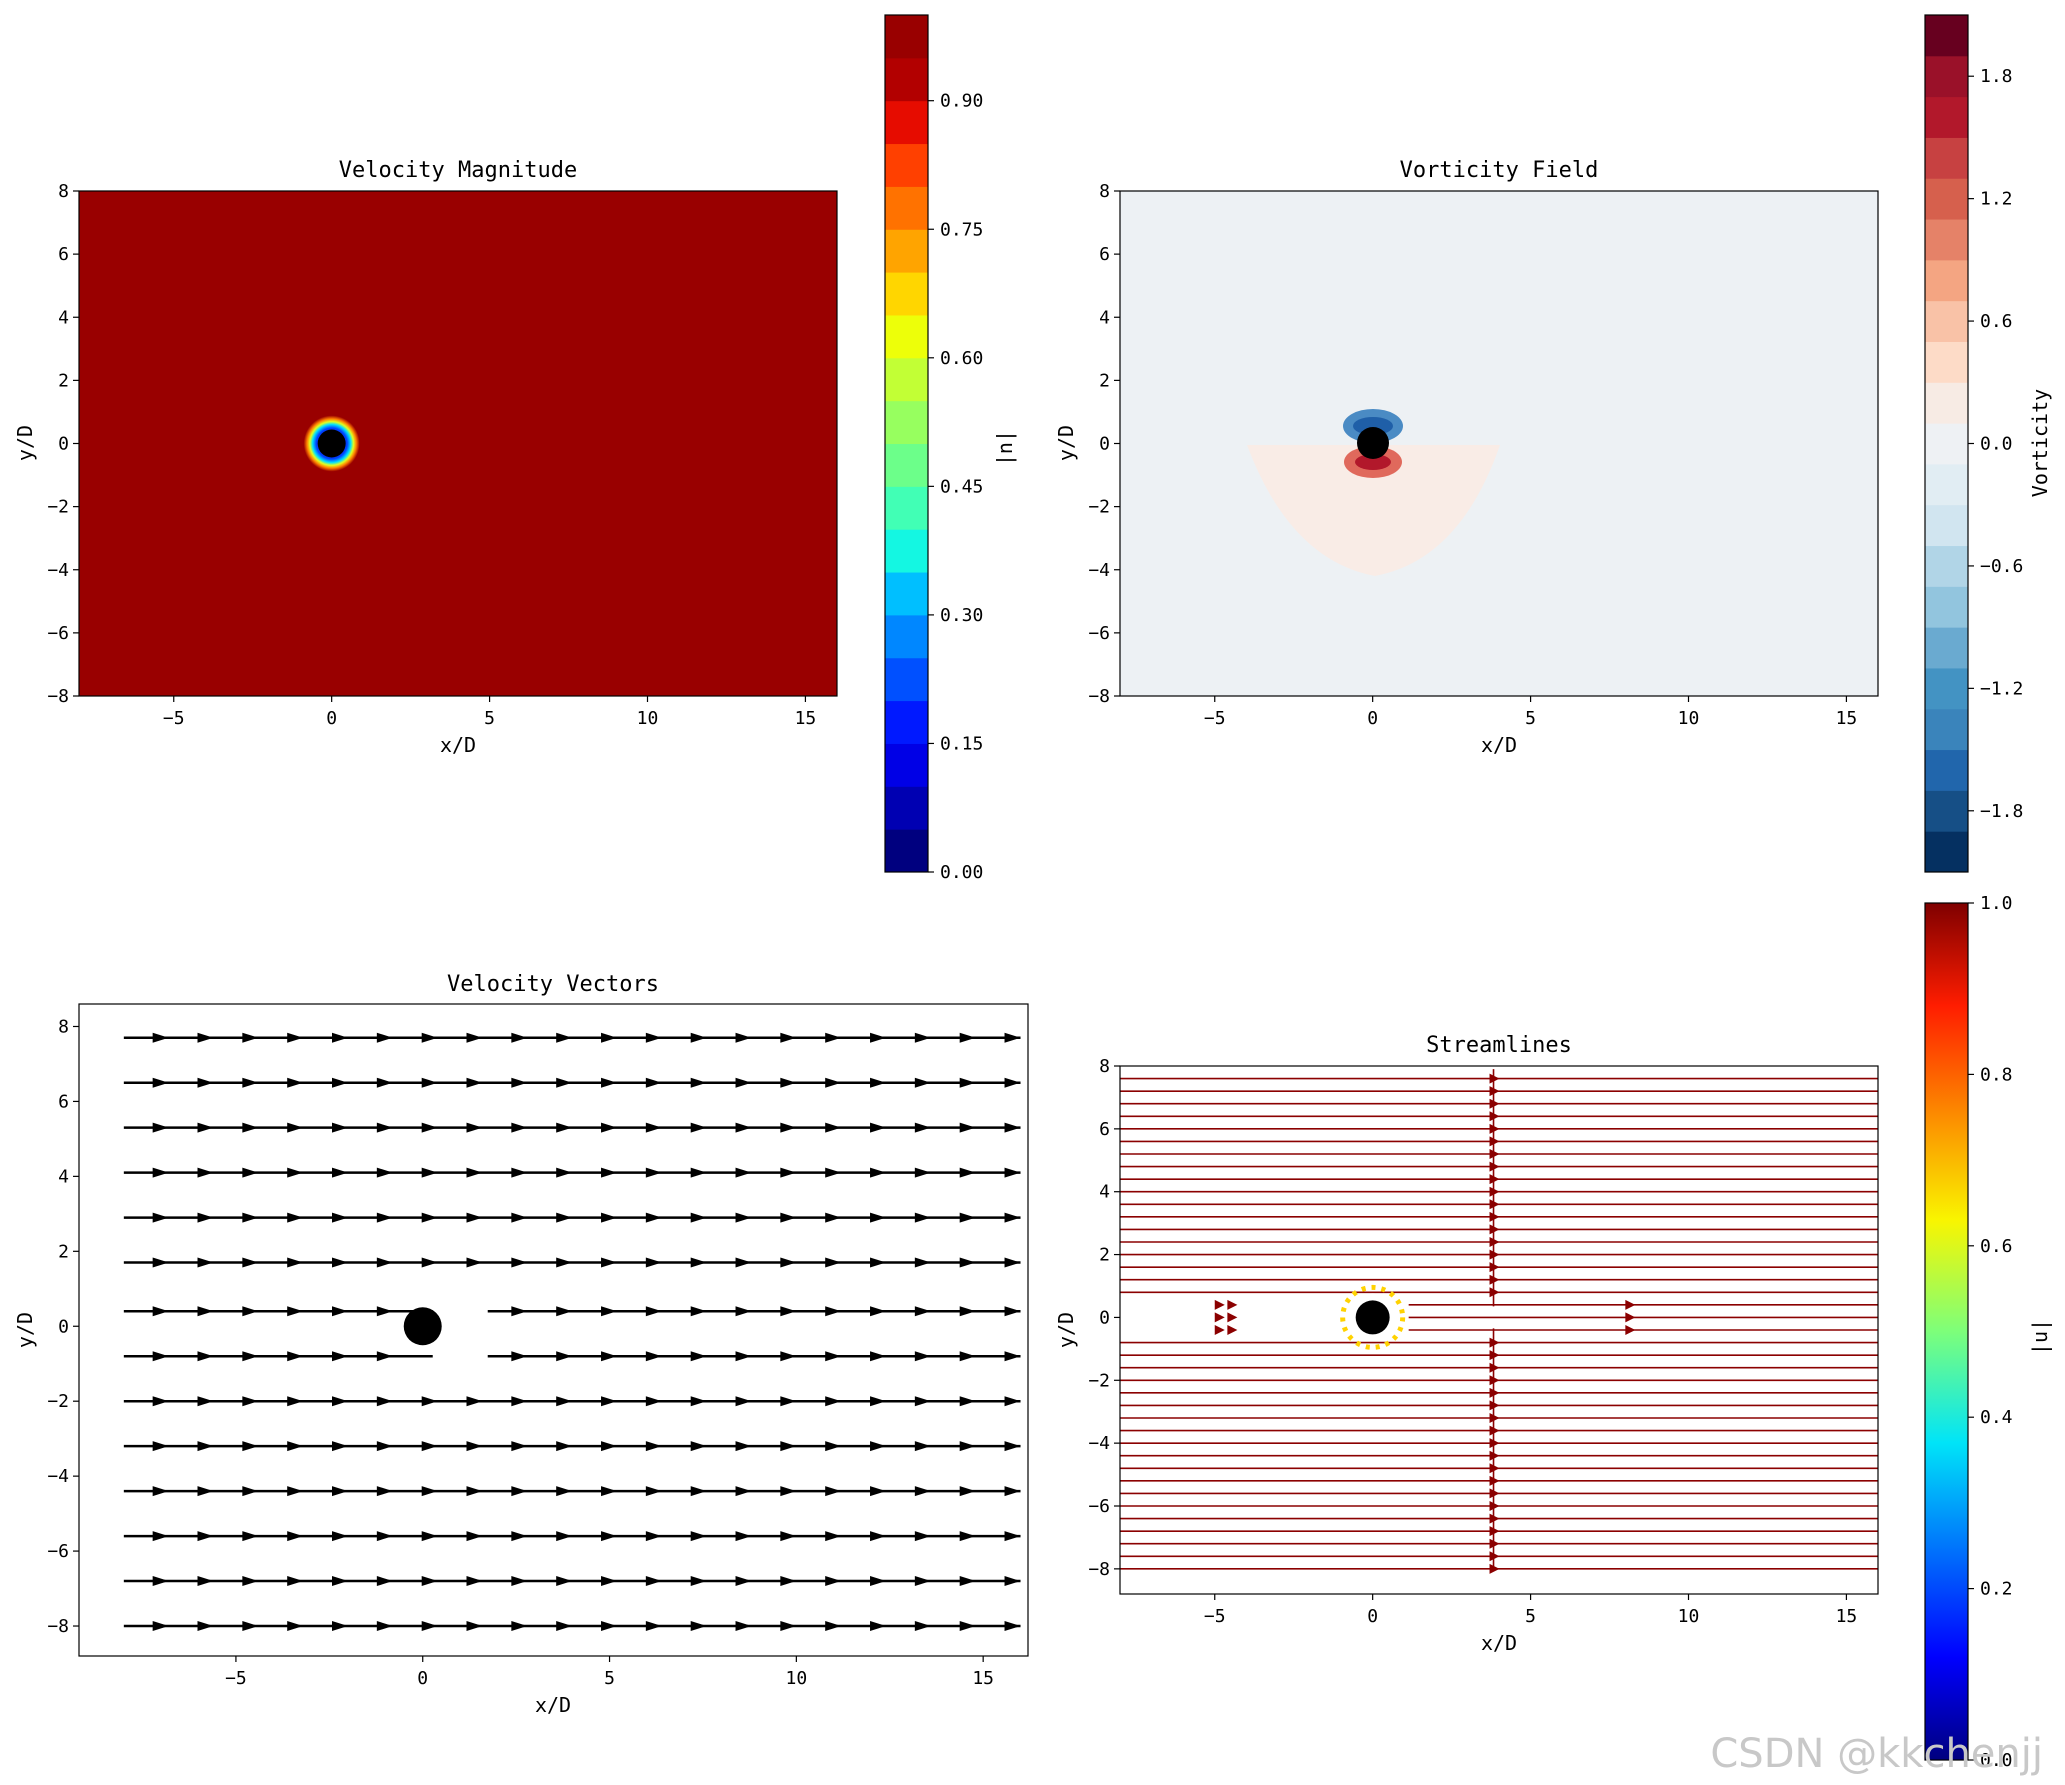  What do you see at coordinates (1373, 462) in the screenshot?
I see `positive-vortex-core` at bounding box center [1373, 462].